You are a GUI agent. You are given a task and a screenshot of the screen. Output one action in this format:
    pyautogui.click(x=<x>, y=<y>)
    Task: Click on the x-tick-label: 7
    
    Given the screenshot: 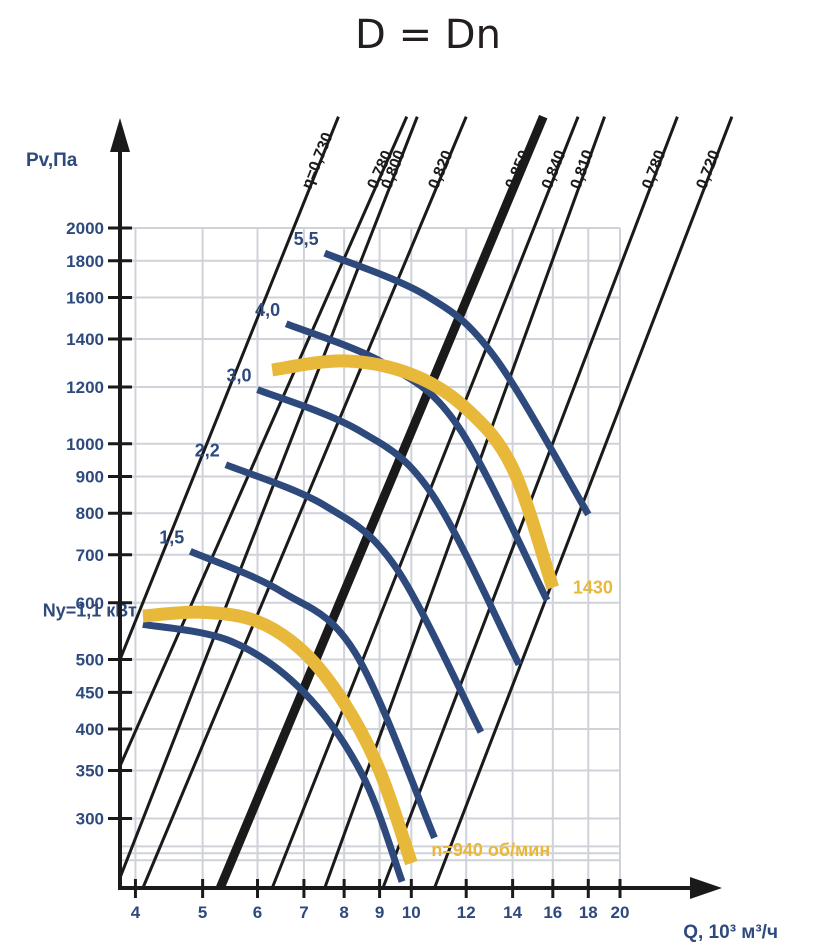 What is the action you would take?
    pyautogui.click(x=303, y=912)
    